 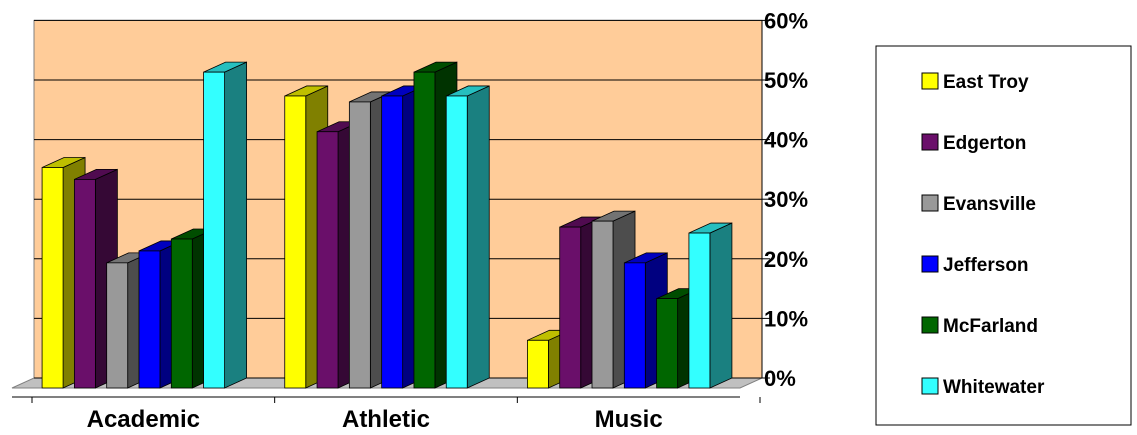 I want to click on value-tick-label: 30%, so click(x=786, y=199).